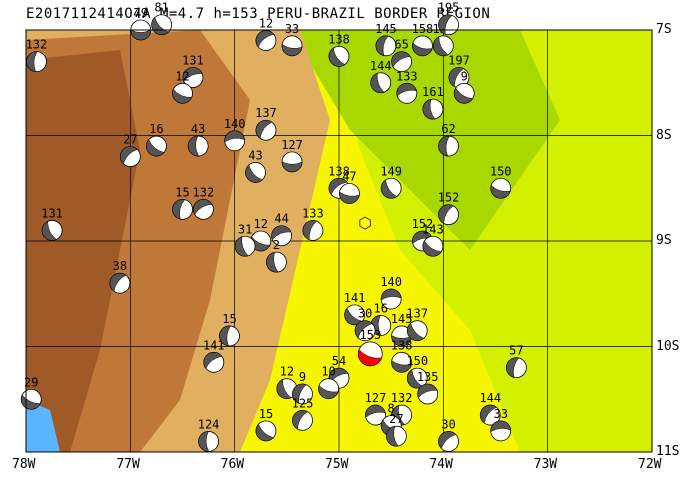 The image size is (695, 480). What do you see at coordinates (391, 409) in the screenshot?
I see `event-depth-label: 8` at bounding box center [391, 409].